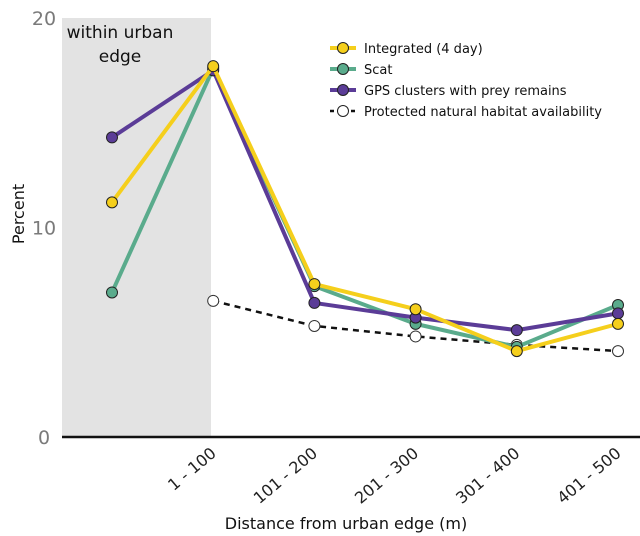 Image resolution: width=640 pixels, height=536 pixels. What do you see at coordinates (120, 57) in the screenshot?
I see `shaded-region-label-line-2: edge` at bounding box center [120, 57].